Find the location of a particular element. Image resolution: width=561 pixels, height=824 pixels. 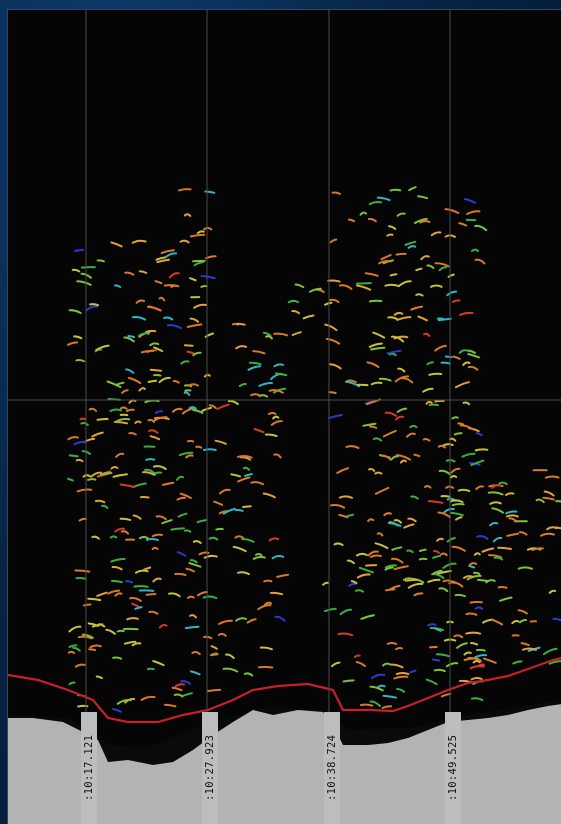

time-label: :10:38.724 is located at coordinates (332, 768).